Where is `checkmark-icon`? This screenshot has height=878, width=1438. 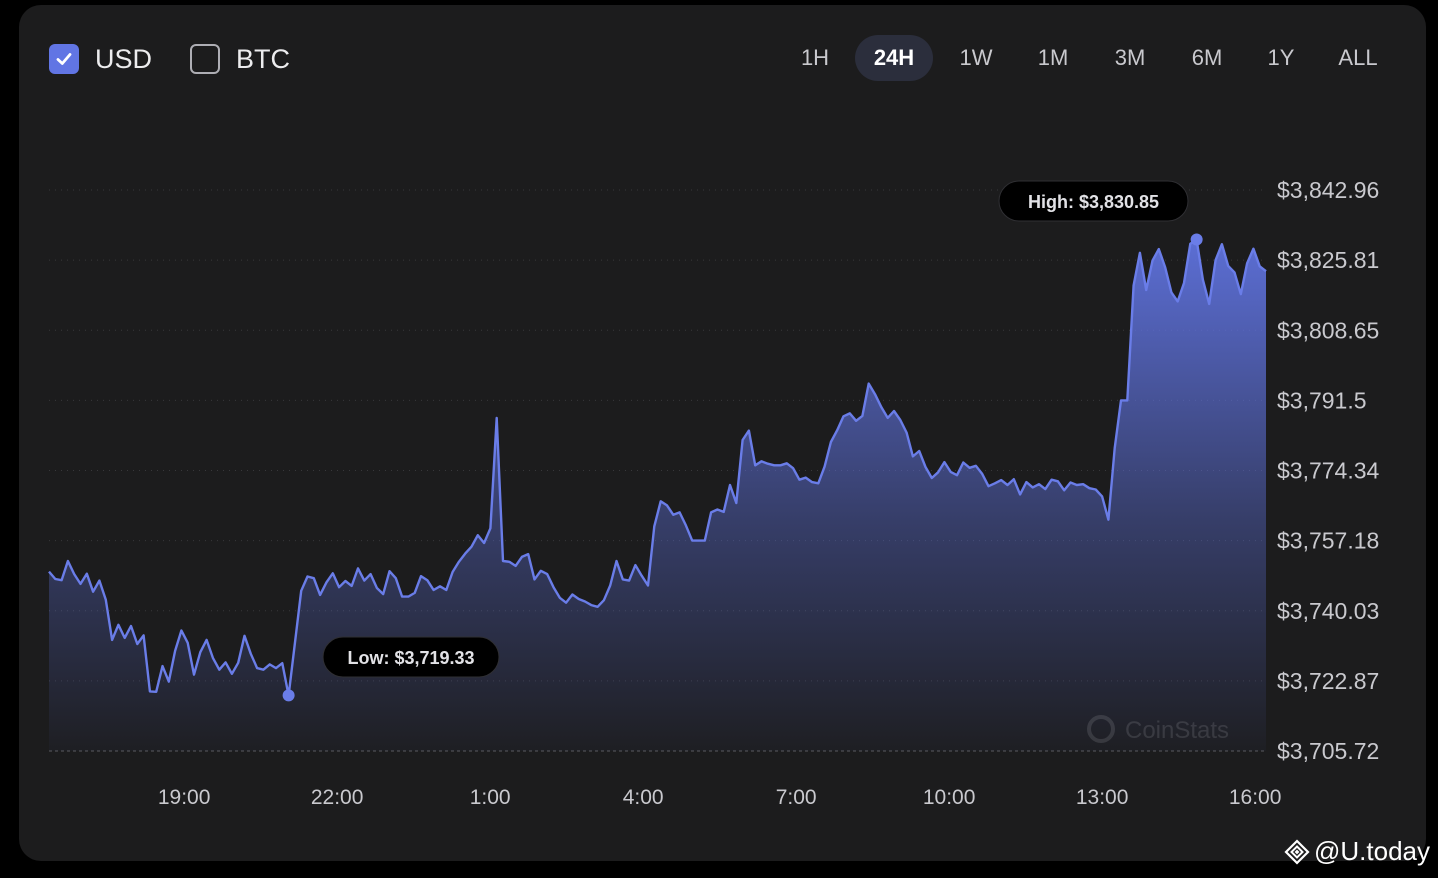 checkmark-icon is located at coordinates (64, 59).